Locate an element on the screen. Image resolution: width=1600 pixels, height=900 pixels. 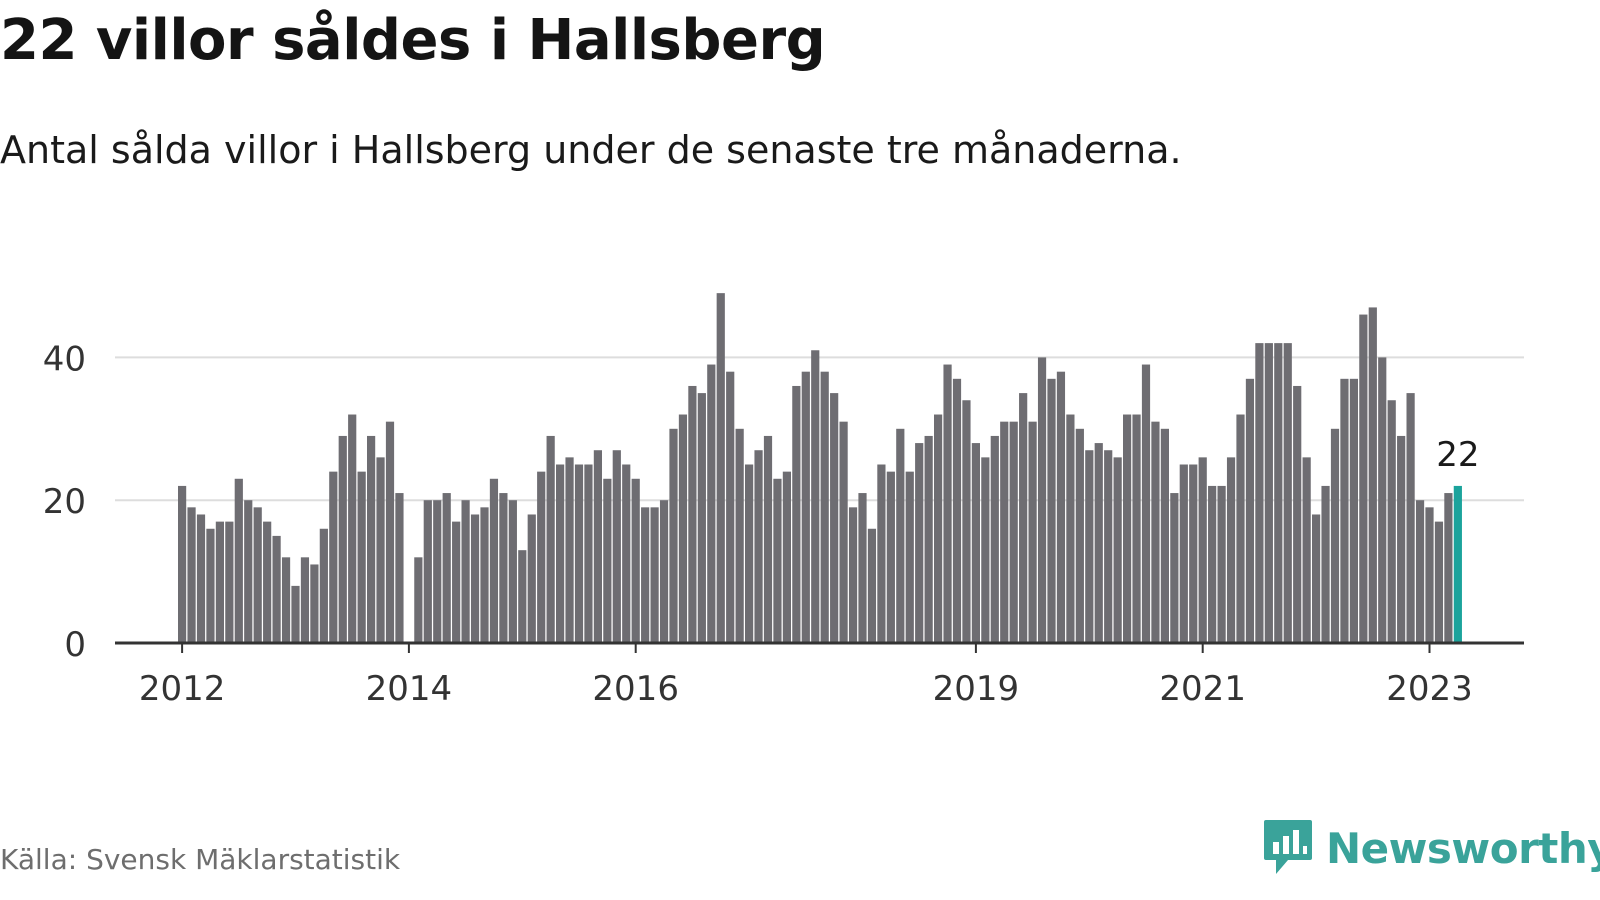
brand: Newsworthy is located at coordinates (1431, 848).